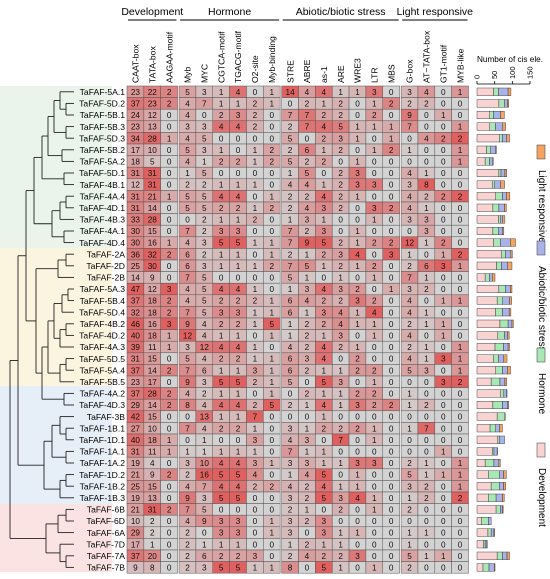 The width and height of the screenshot is (550, 579). Describe the element at coordinates (307, 150) in the screenshot. I see `cell-value: 6` at that location.